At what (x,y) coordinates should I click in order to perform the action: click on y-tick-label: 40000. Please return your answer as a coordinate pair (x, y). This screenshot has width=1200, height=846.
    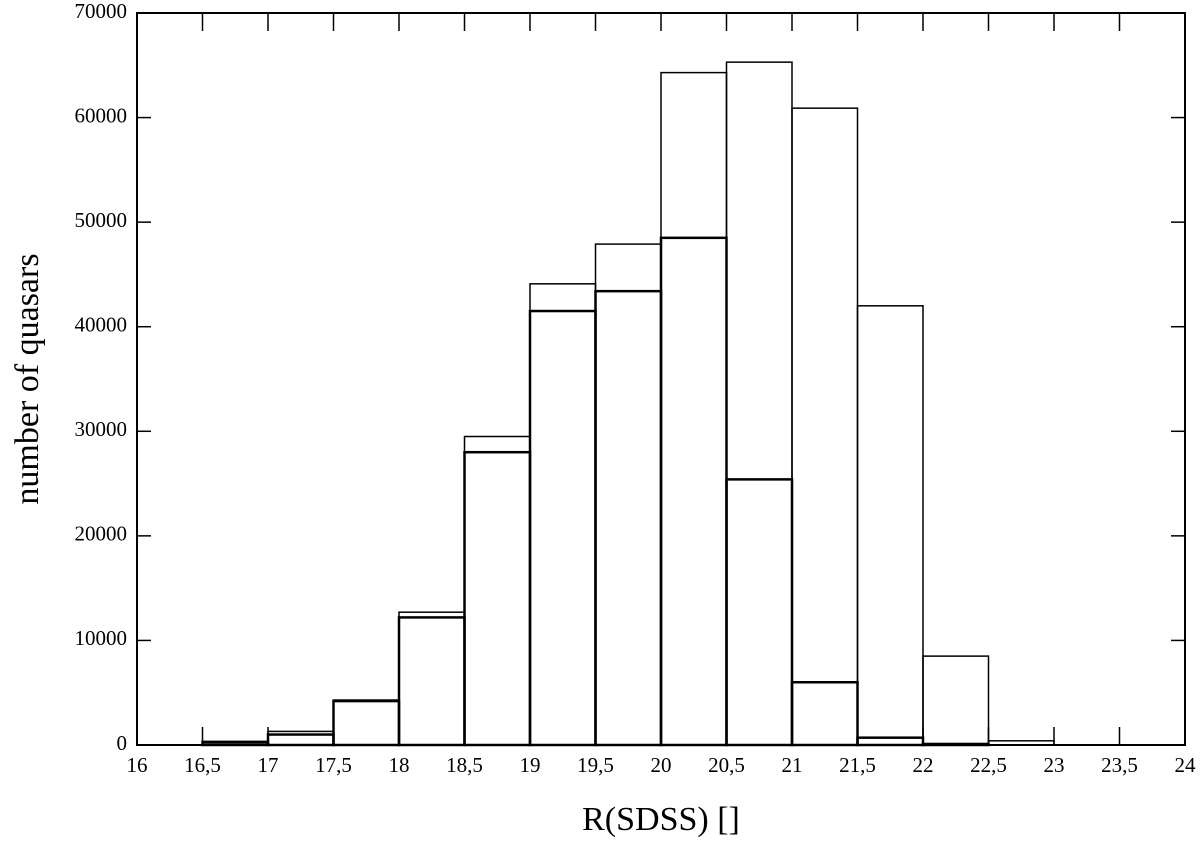
    Looking at the image, I should click on (101, 325).